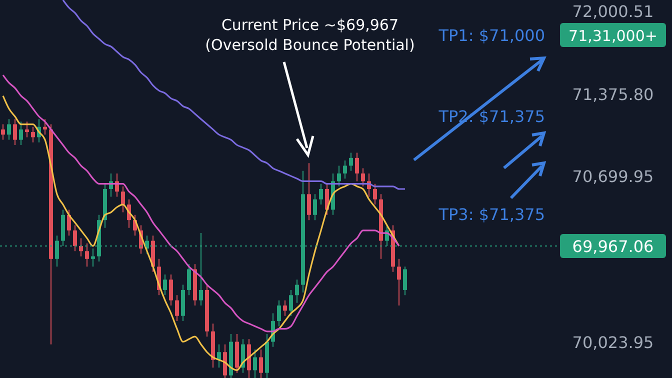 The width and height of the screenshot is (672, 378). Describe the element at coordinates (310, 45) in the screenshot. I see `text: (Oversold Bounce Potential)` at that location.